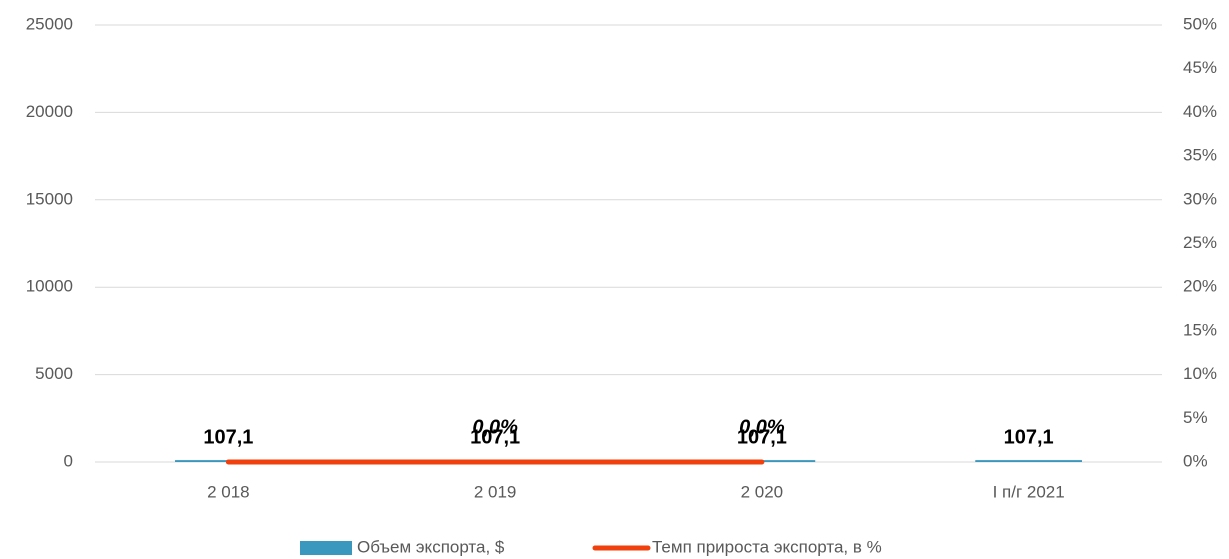 Image resolution: width=1229 pixels, height=559 pixels. What do you see at coordinates (1200, 286) in the screenshot?
I see `y2-tick-label: 20%` at bounding box center [1200, 286].